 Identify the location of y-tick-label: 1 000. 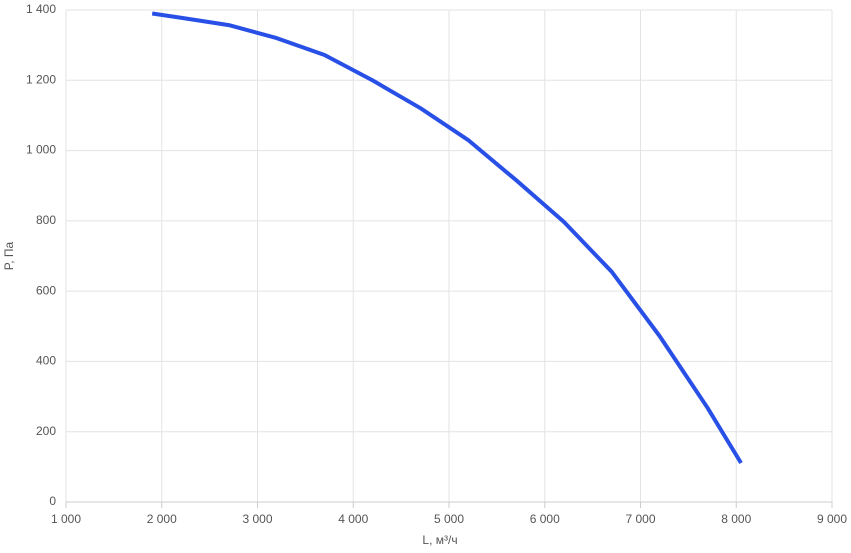
(41, 150).